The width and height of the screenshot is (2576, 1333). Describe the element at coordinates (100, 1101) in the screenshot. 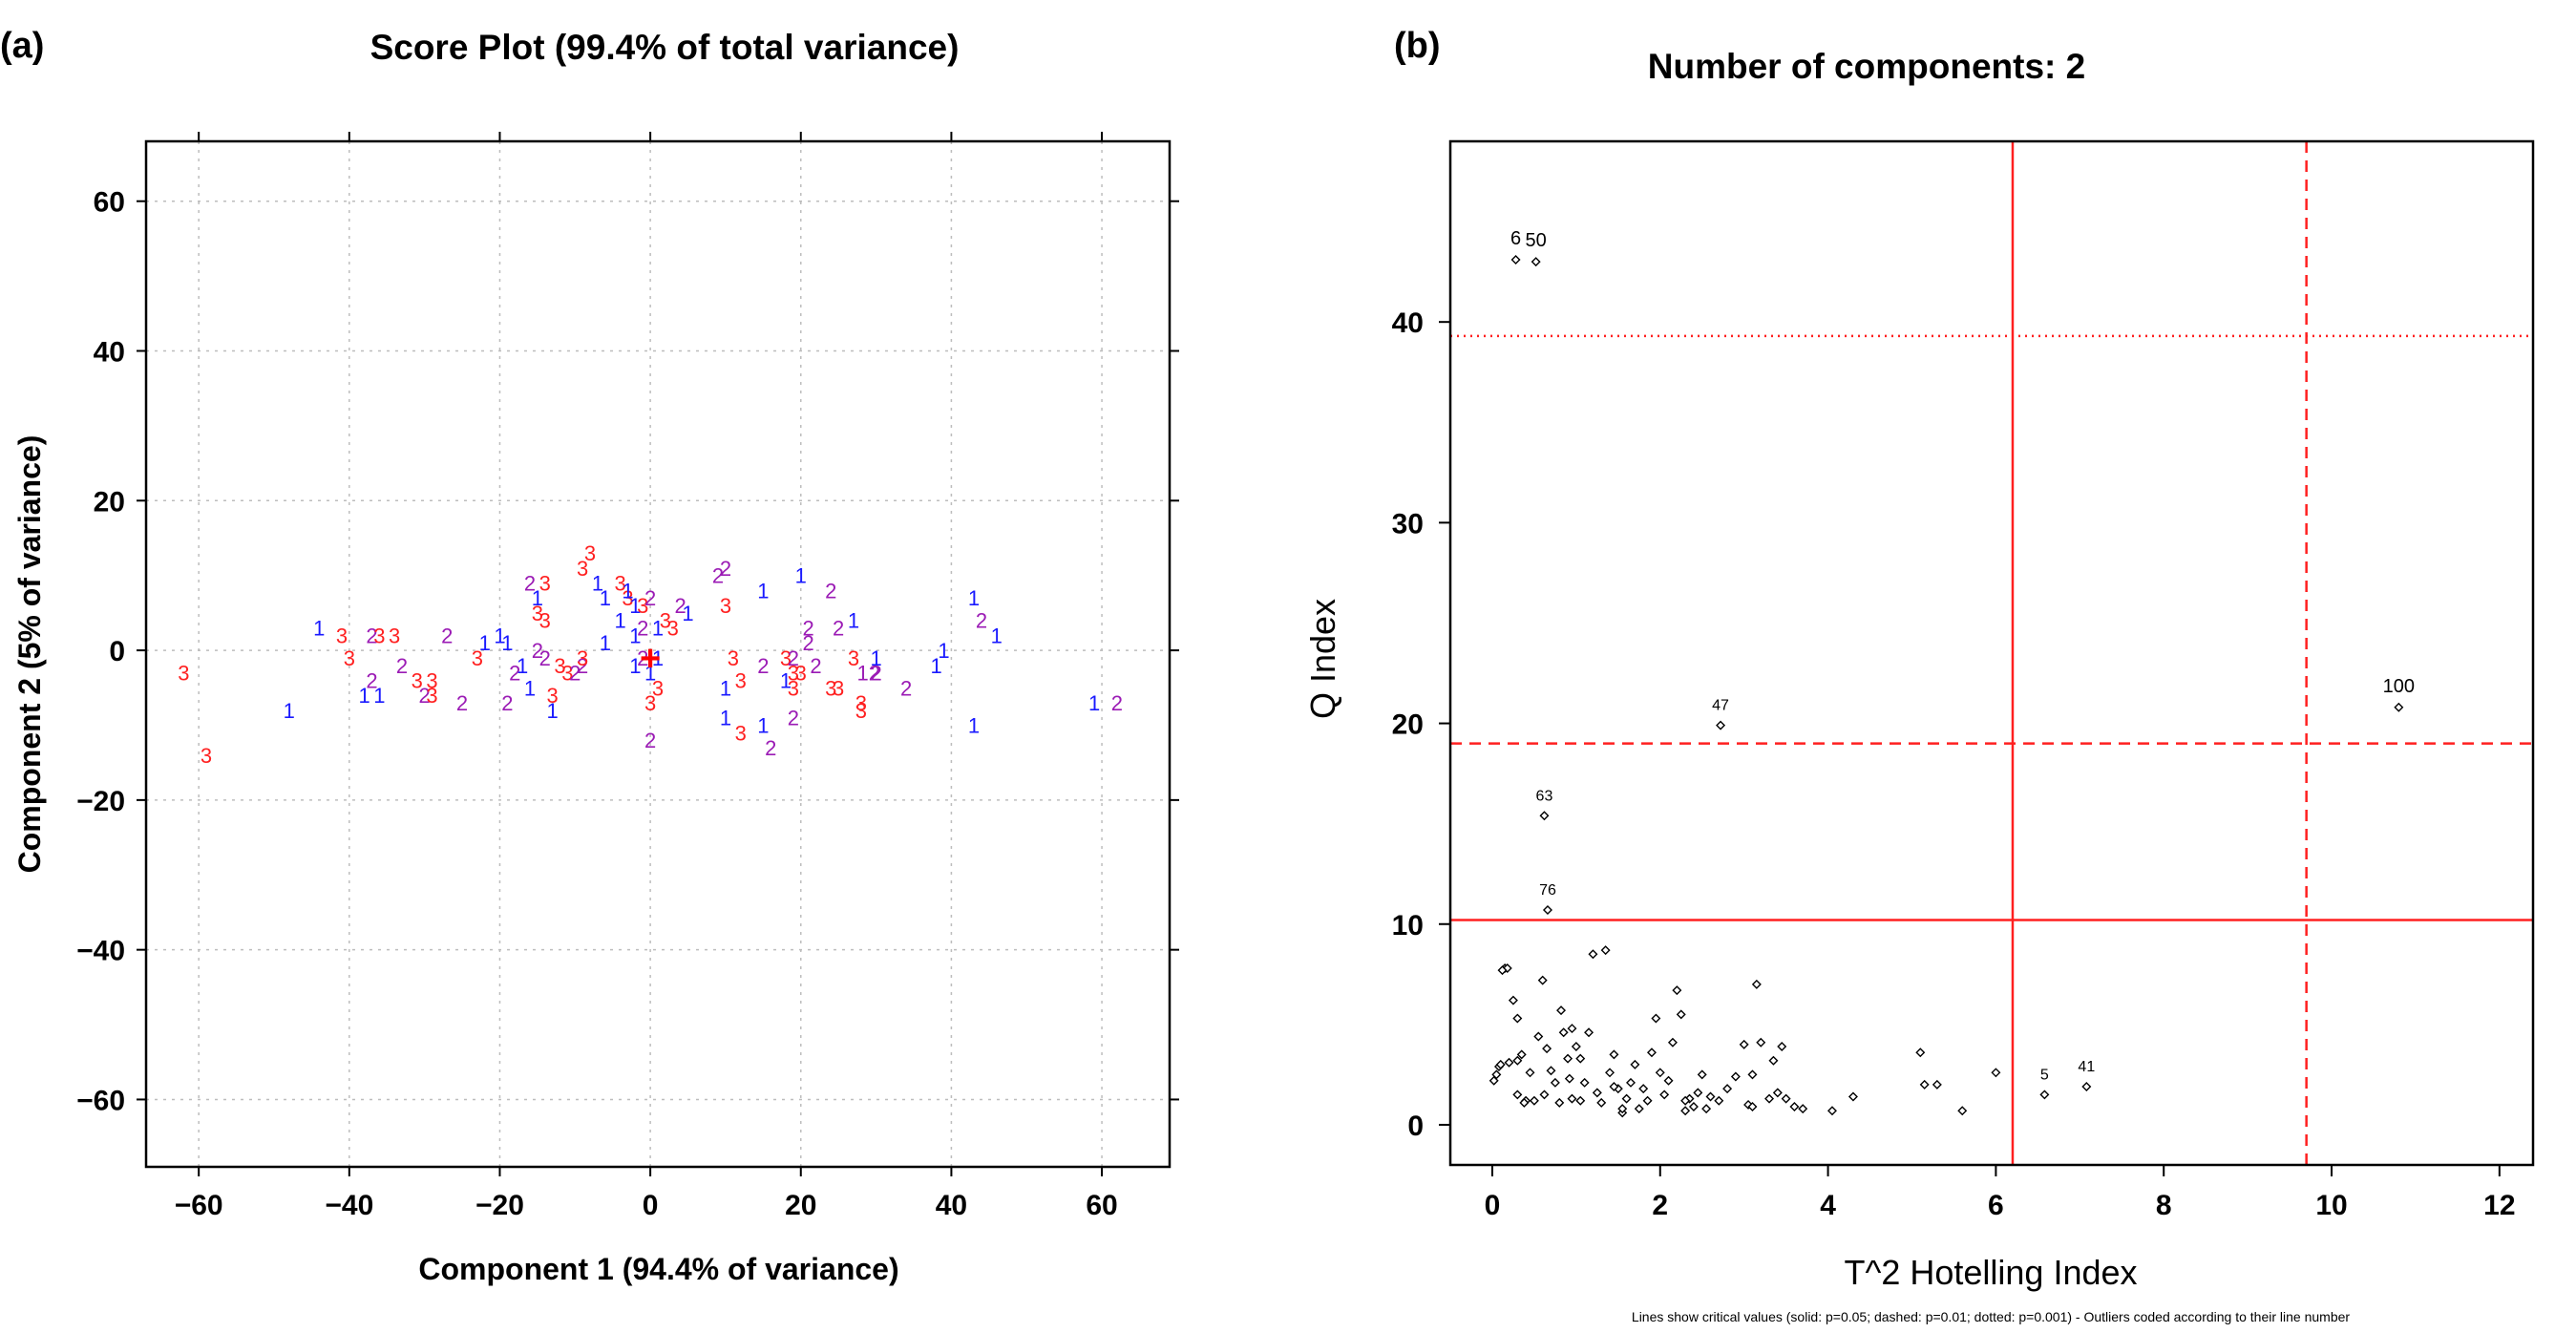

I see `y-tick-label: −60` at that location.